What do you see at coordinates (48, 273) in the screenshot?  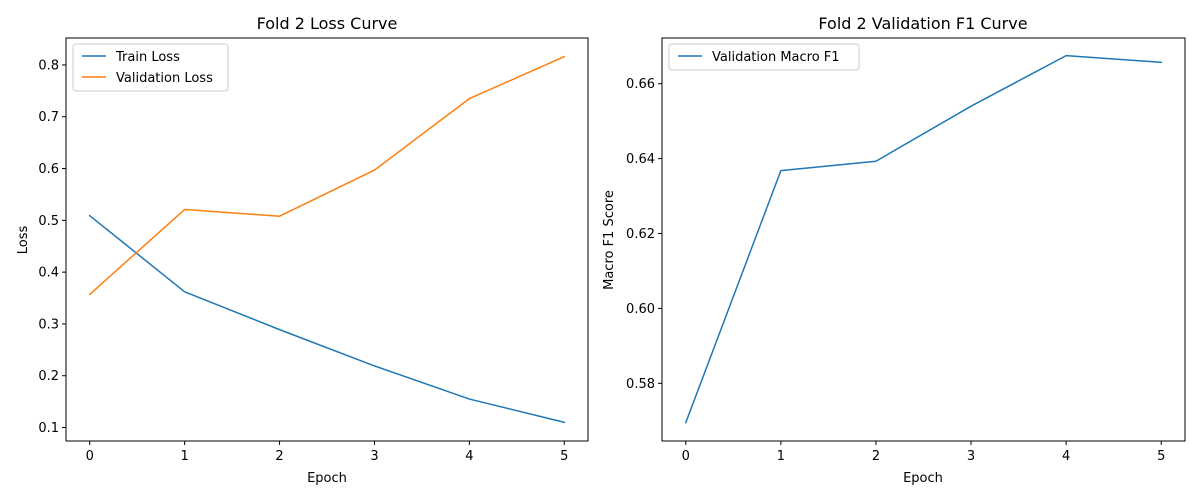 I see `loss-y-tick-label: 0.4` at bounding box center [48, 273].